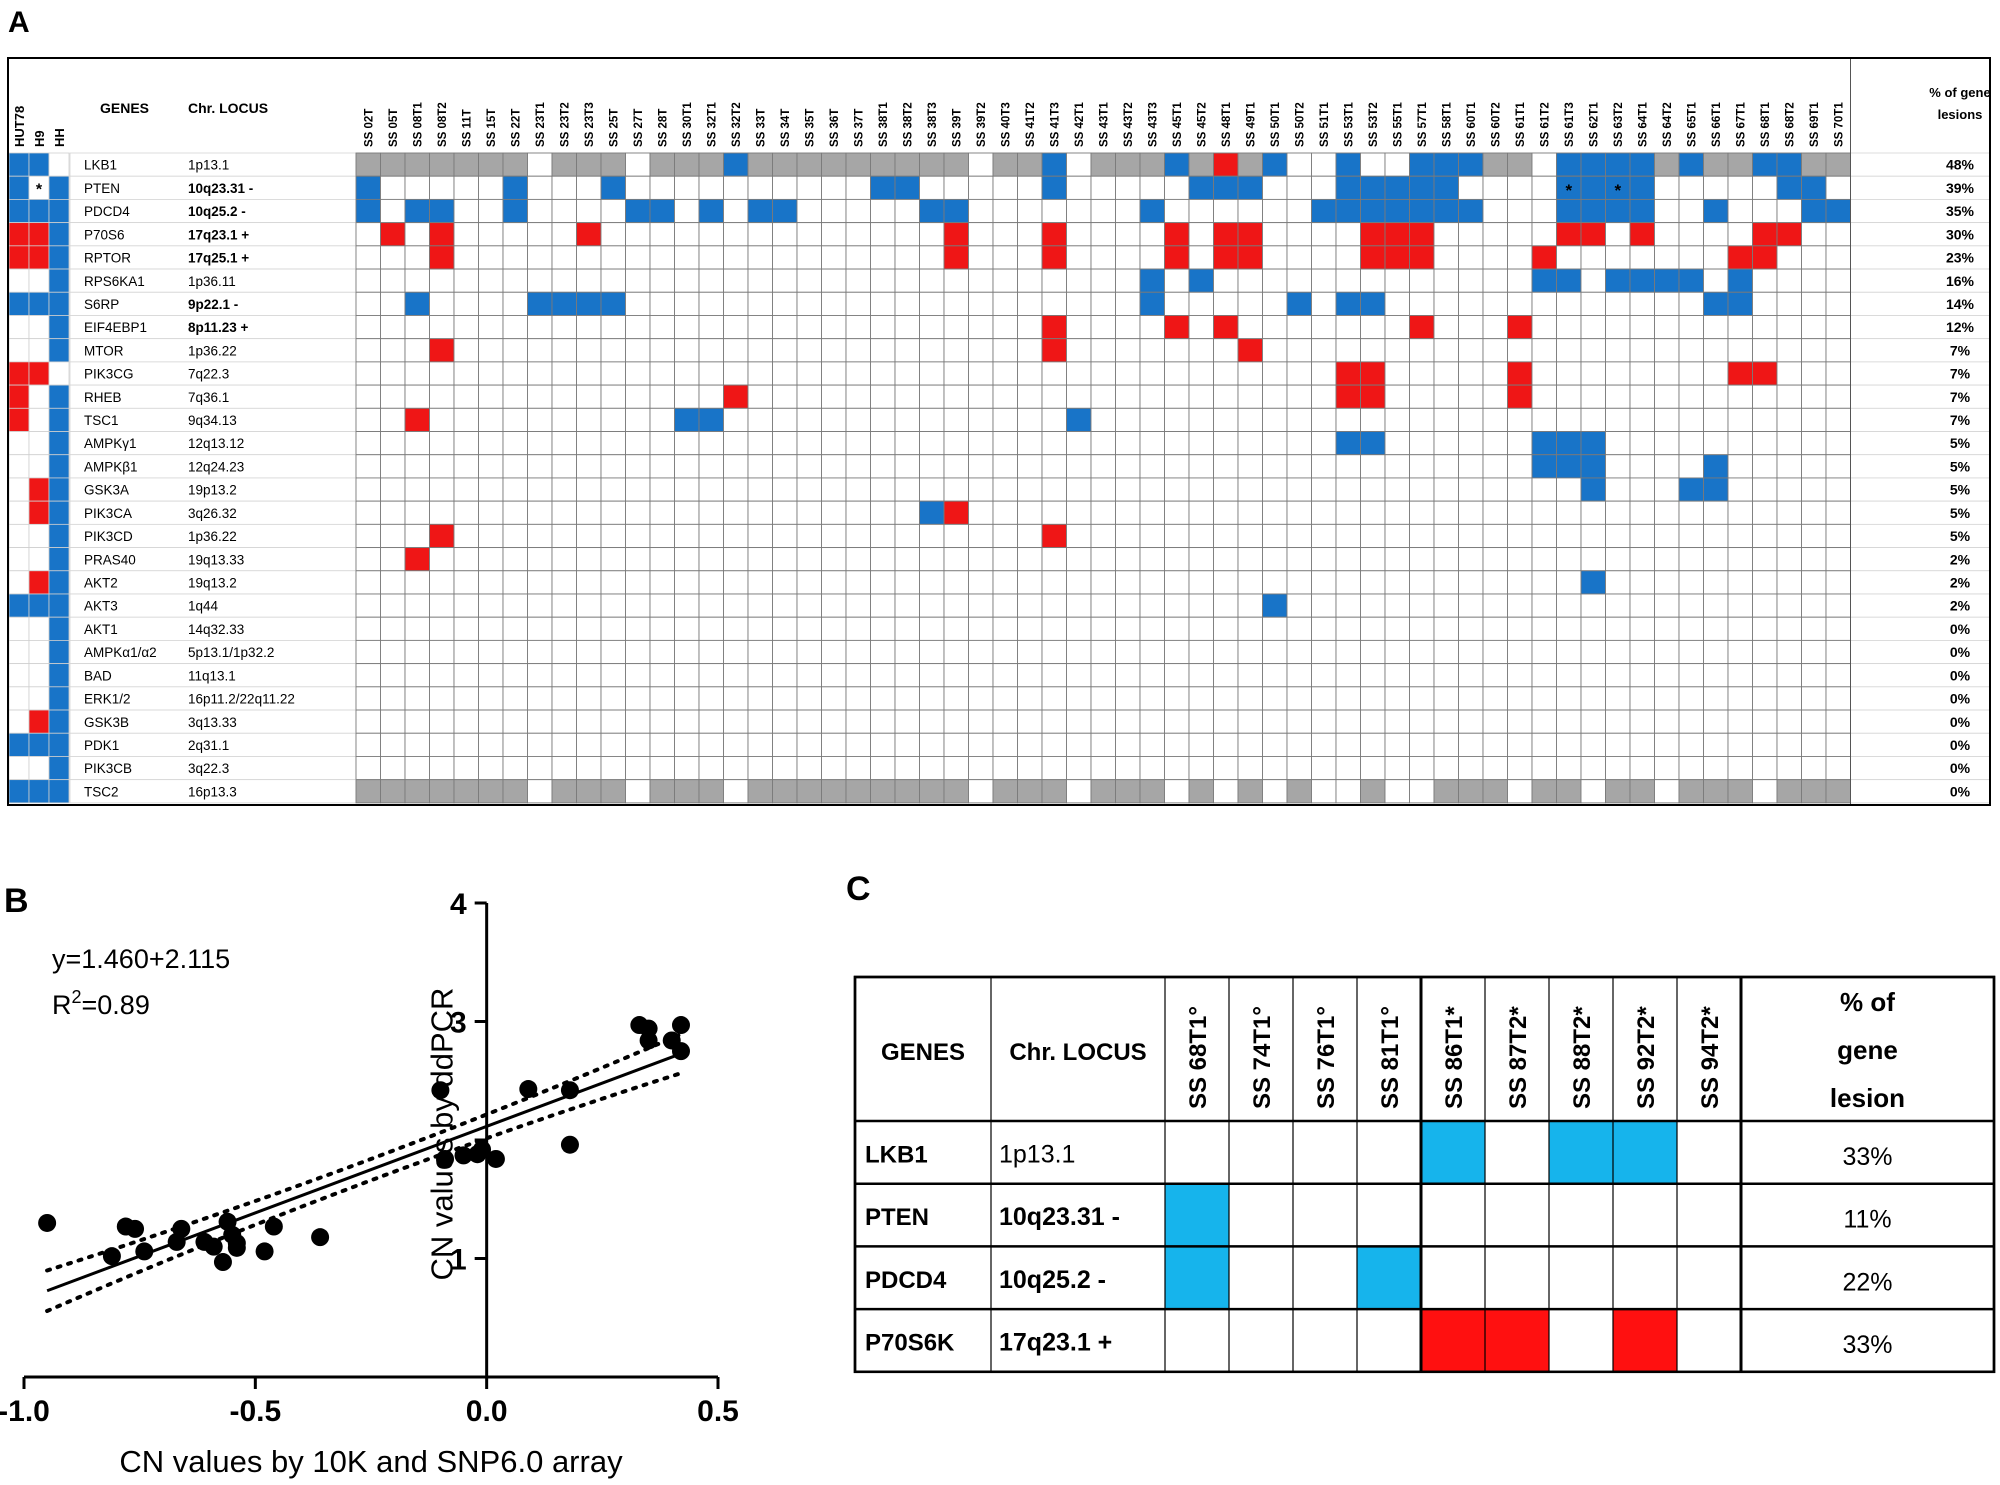  What do you see at coordinates (1080, 124) in the screenshot?
I see `sample-label: SS 42T1` at bounding box center [1080, 124].